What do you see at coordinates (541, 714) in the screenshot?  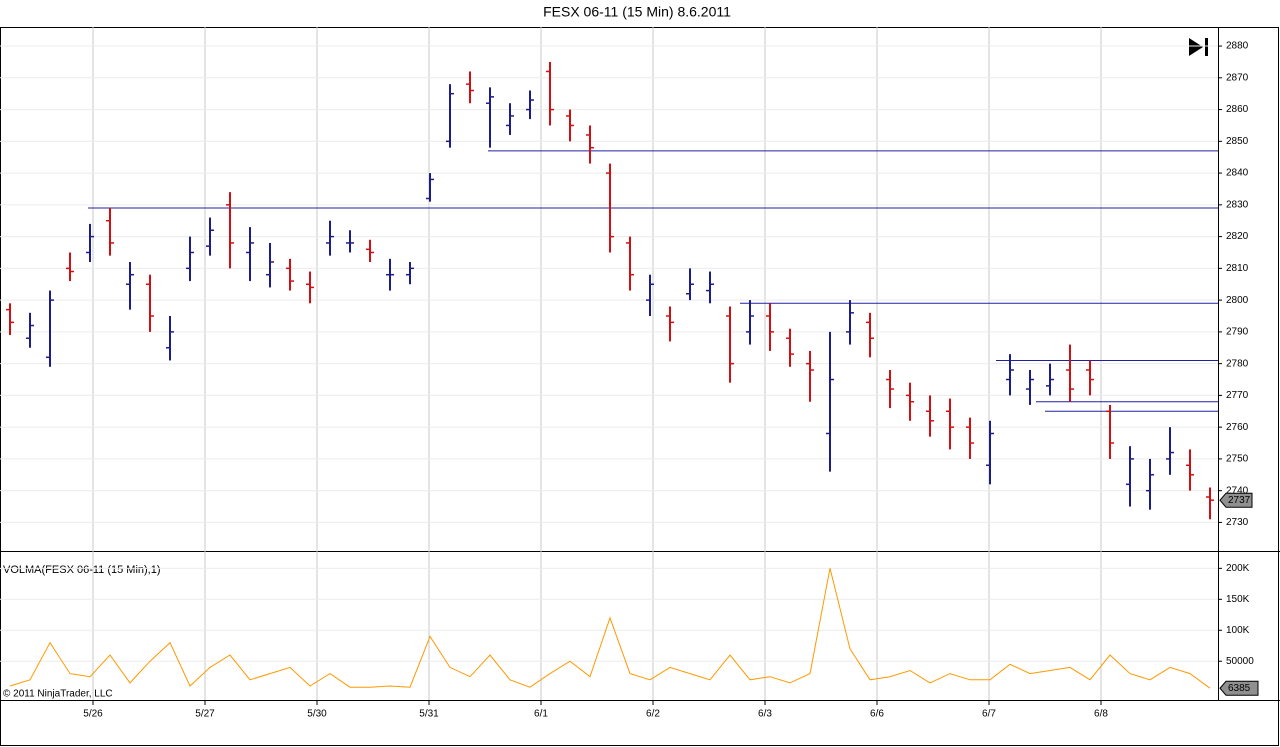 I see `x-tick-label: 6/1` at bounding box center [541, 714].